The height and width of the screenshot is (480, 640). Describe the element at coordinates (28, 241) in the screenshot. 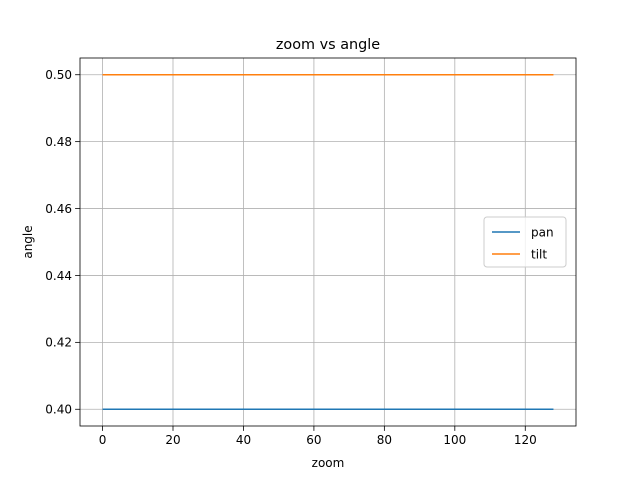

I see `y-axis-label: angle` at that location.